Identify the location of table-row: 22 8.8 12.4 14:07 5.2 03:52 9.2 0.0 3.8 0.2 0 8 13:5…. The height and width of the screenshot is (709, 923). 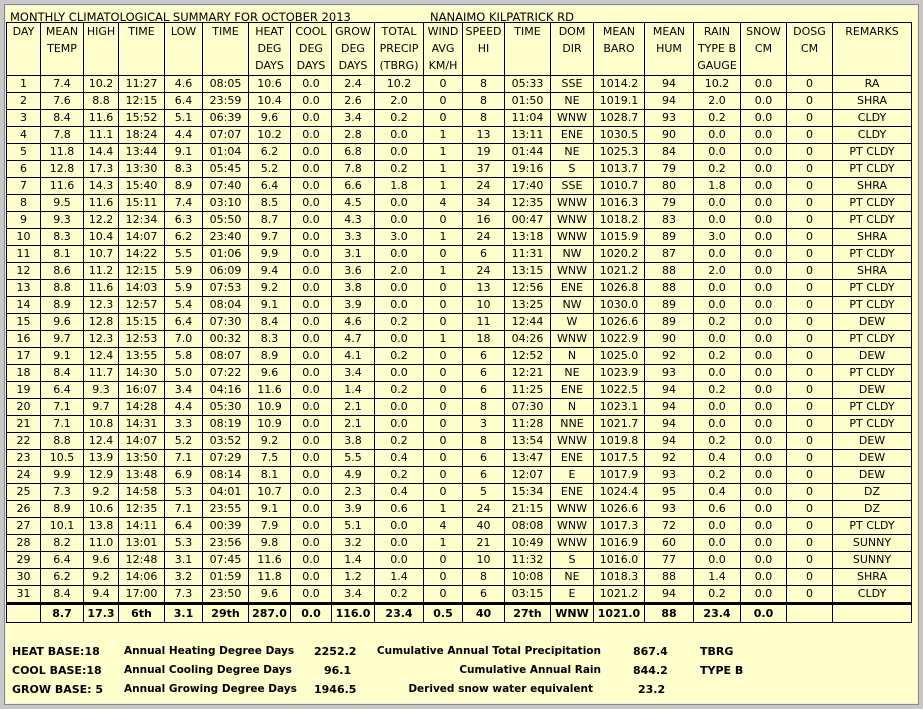
(459, 441).